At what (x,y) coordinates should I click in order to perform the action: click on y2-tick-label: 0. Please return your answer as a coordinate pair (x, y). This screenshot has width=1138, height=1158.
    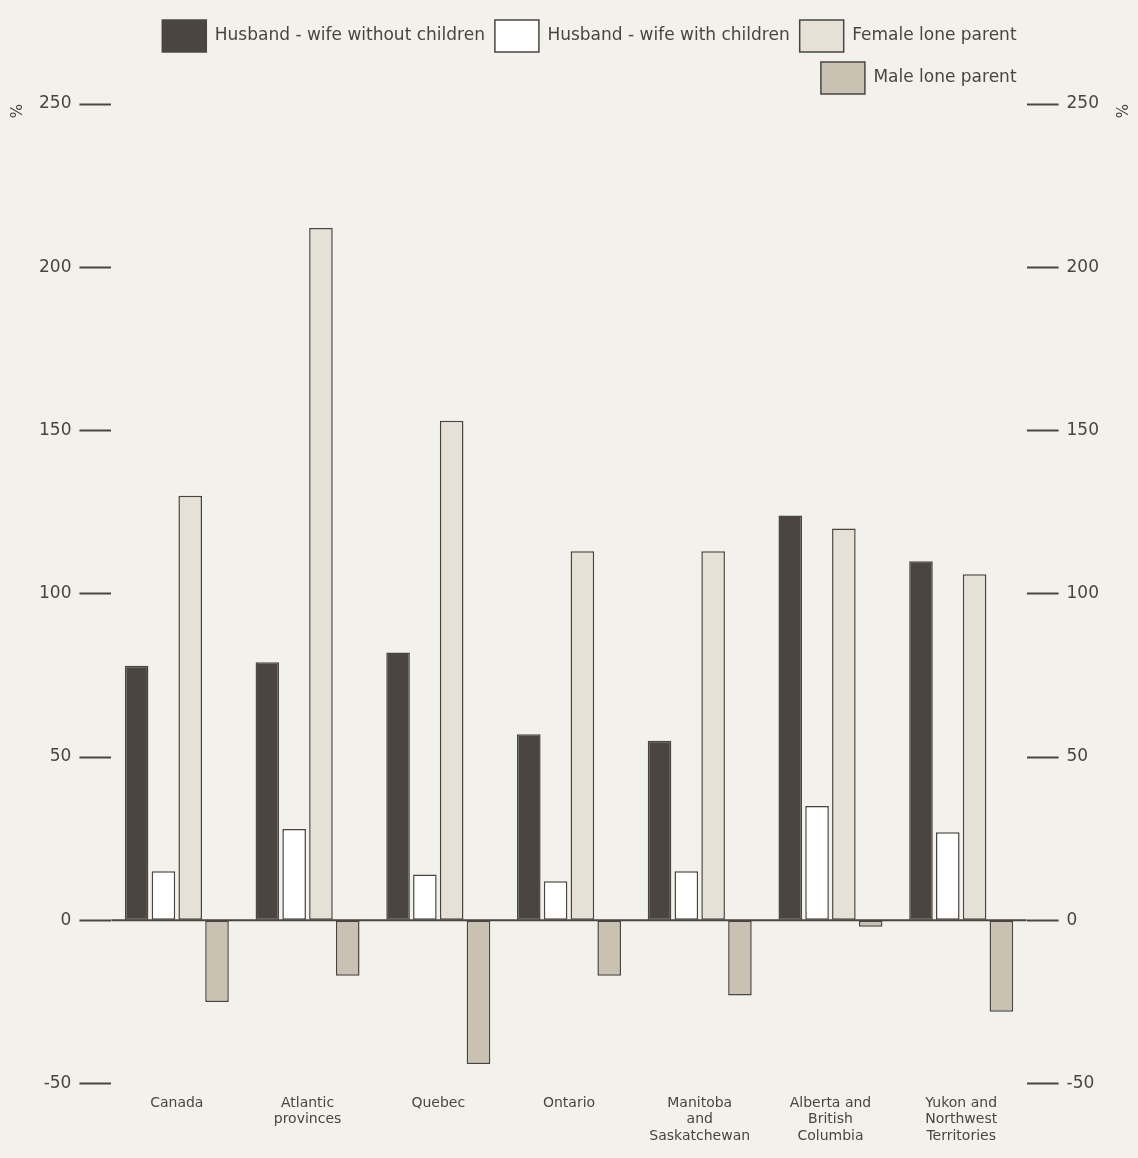
    Looking at the image, I should click on (1072, 918).